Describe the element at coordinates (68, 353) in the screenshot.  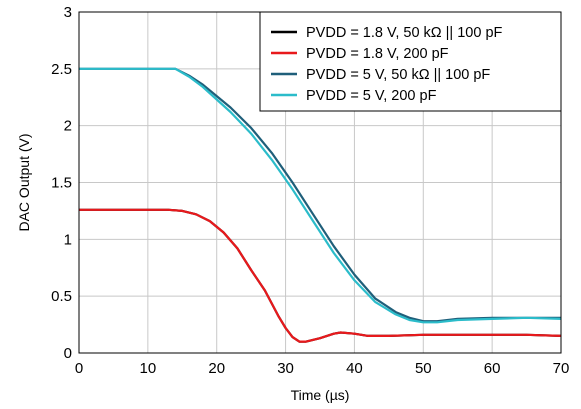
I see `y-tick-label: 0` at that location.